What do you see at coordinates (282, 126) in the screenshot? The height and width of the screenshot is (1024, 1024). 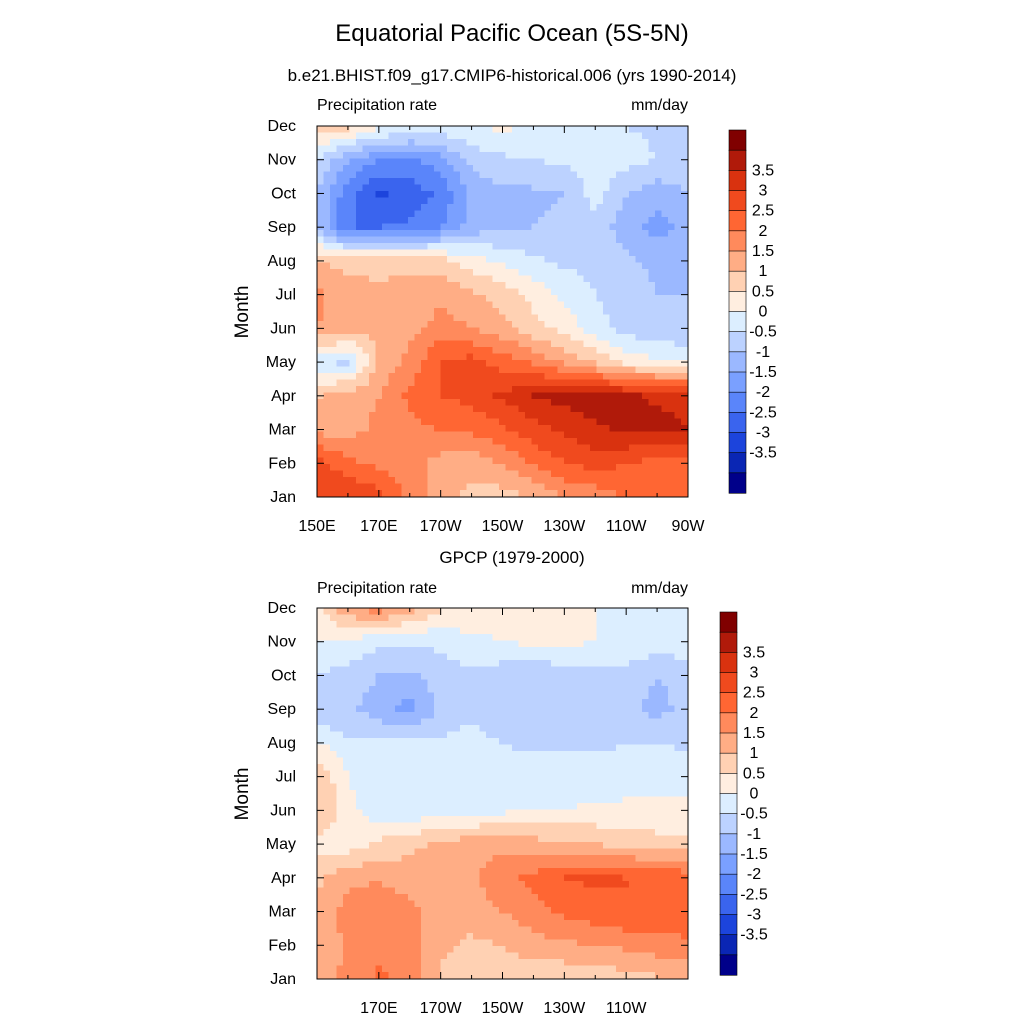 I see `y-tick-label: Dec` at bounding box center [282, 126].